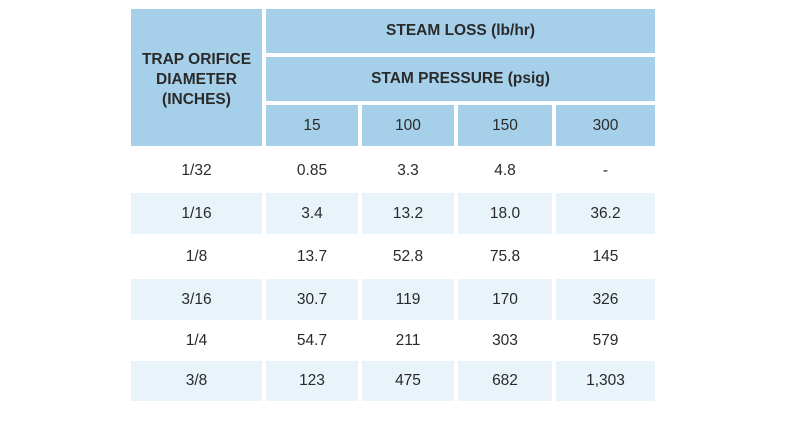  Describe the element at coordinates (605, 299) in the screenshot. I see `table-cell: 326` at that location.